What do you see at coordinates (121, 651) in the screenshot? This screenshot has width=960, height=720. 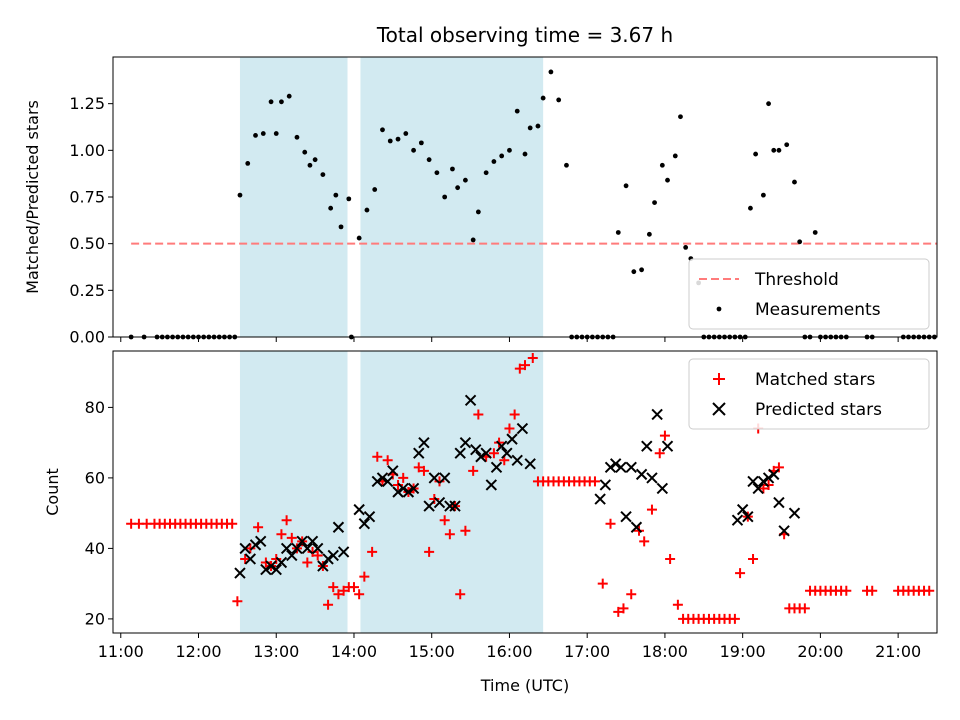 I see `x-tick-label: 11:00` at bounding box center [121, 651].